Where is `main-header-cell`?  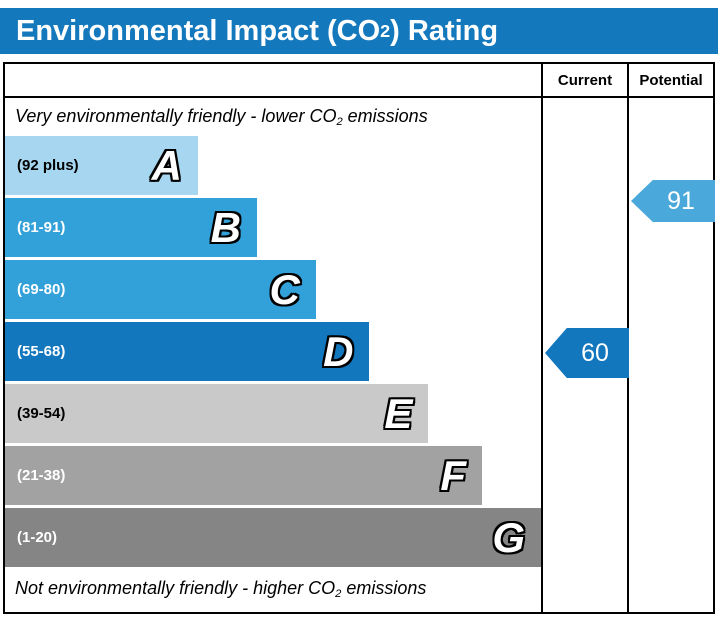 main-header-cell is located at coordinates (273, 81).